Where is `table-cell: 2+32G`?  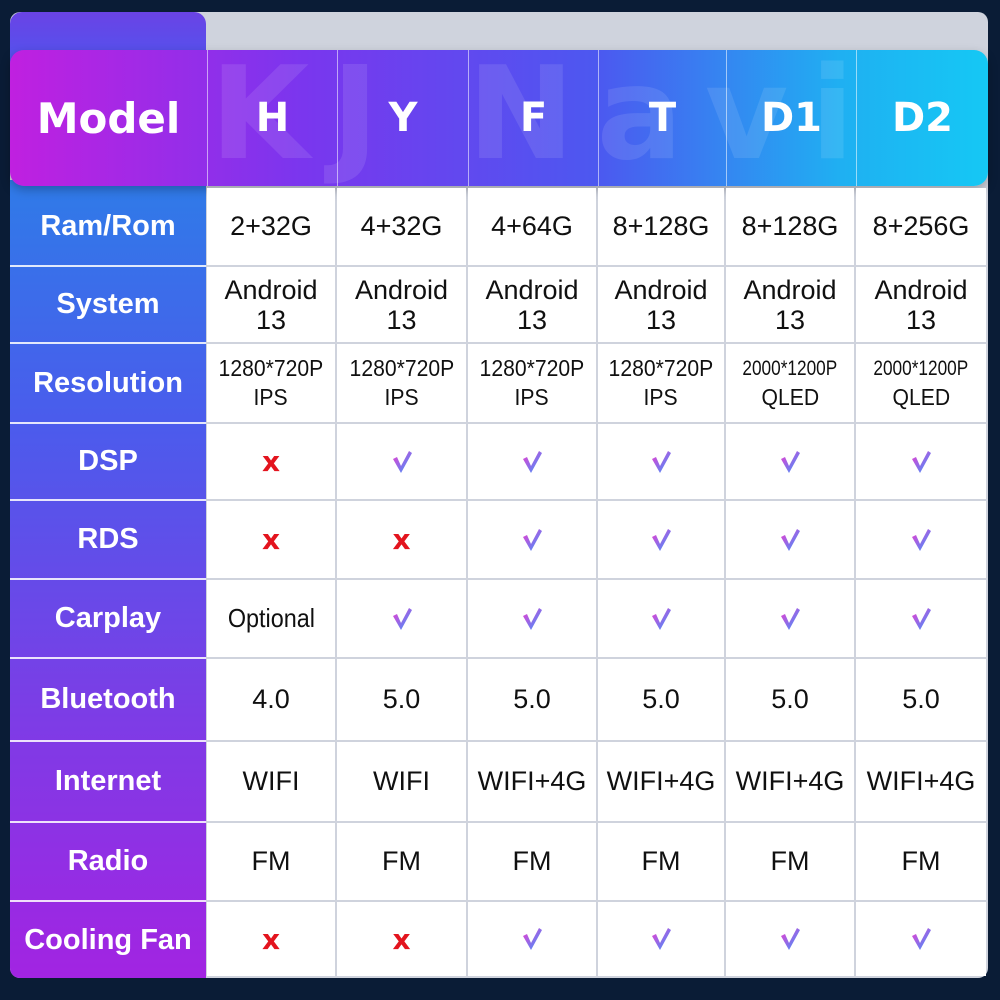
table-cell: 2+32G is located at coordinates (271, 226).